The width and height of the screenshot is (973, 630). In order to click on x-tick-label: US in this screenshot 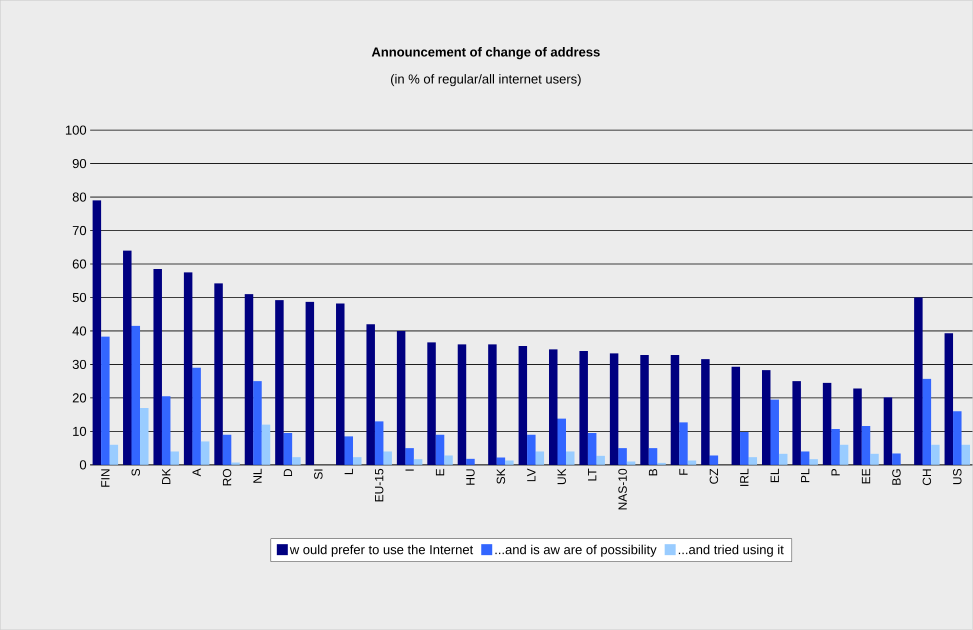, I will do `click(957, 476)`.